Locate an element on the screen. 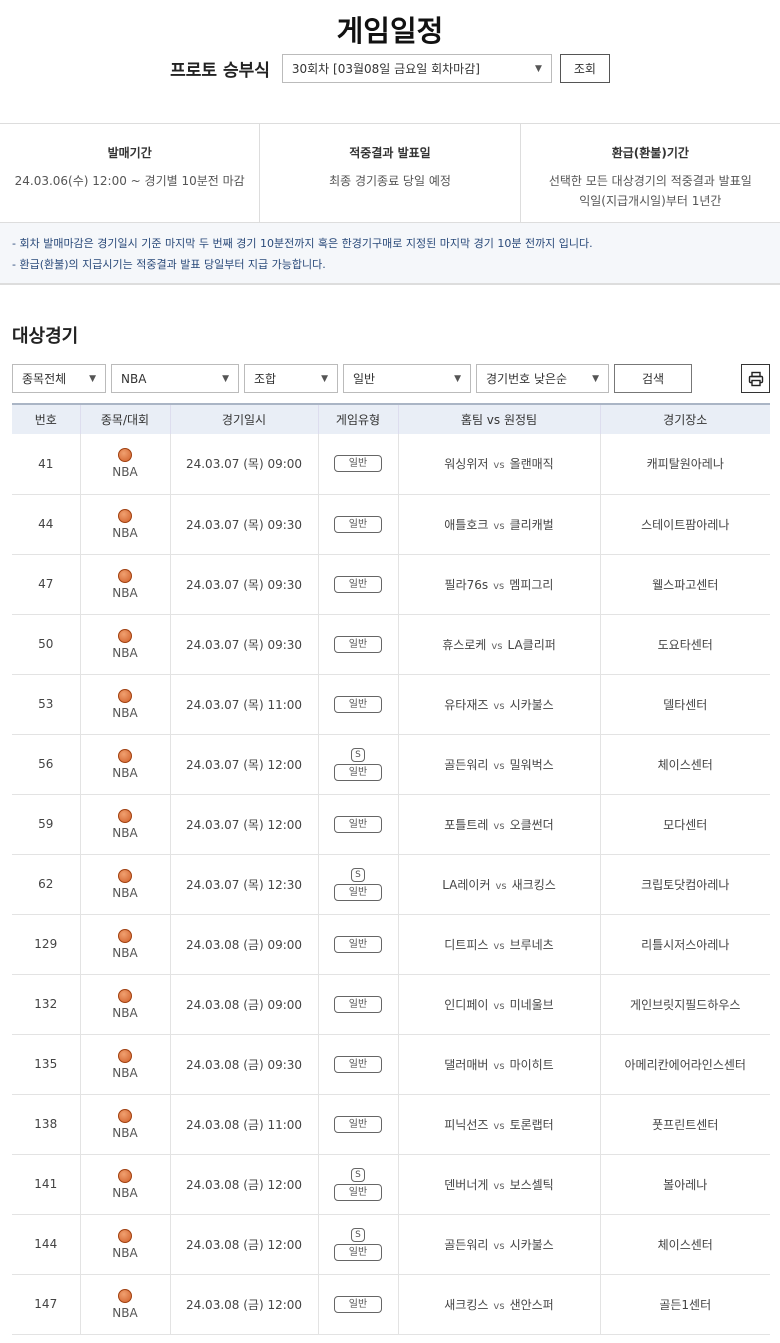 The height and width of the screenshot is (1343, 780). home-team: 워싱위저 is located at coordinates (466, 464).